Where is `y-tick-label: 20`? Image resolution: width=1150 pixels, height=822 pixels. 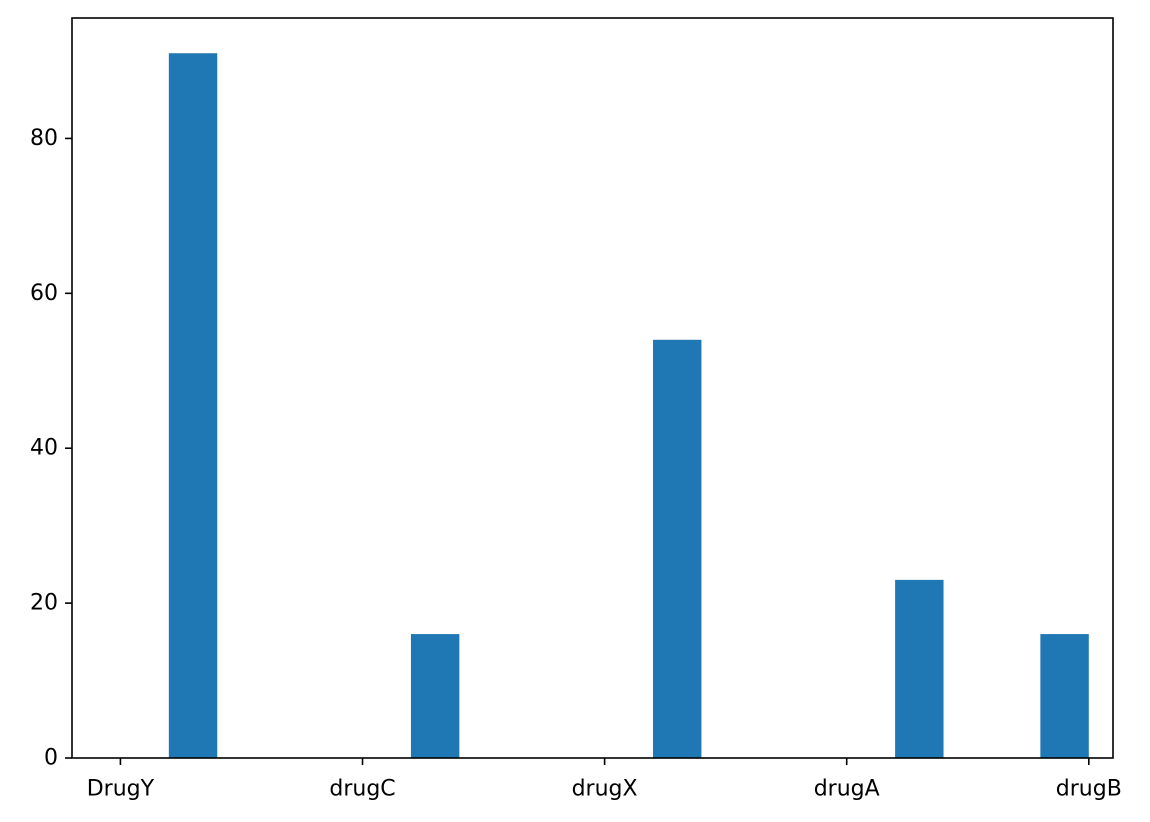 y-tick-label: 20 is located at coordinates (44, 603).